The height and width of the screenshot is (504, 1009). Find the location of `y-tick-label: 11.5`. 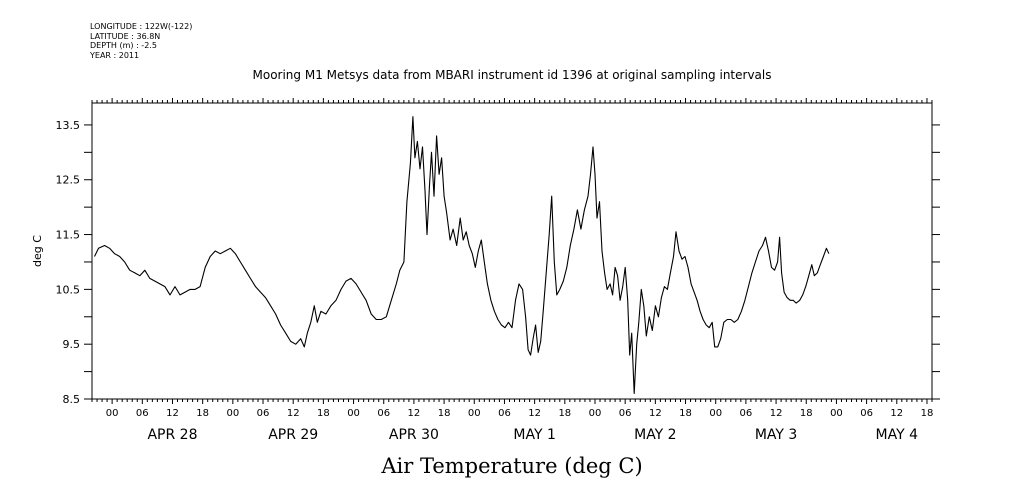

y-tick-label: 11.5 is located at coordinates (68, 235).